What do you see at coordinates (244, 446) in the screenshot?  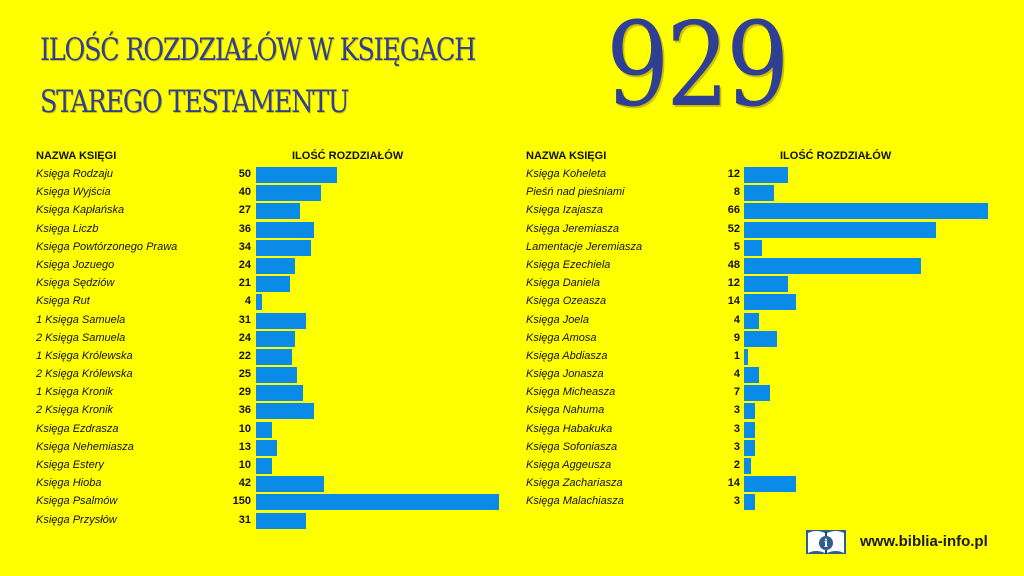 I see `value-label: 13` at bounding box center [244, 446].